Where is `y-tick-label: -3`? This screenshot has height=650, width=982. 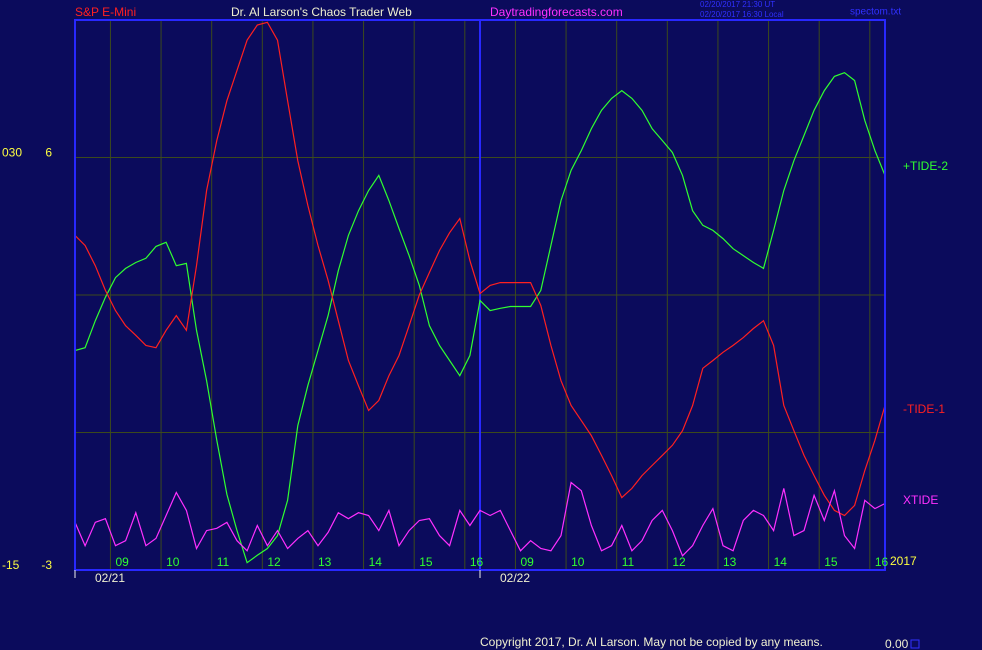 y-tick-label: -3 is located at coordinates (46, 565).